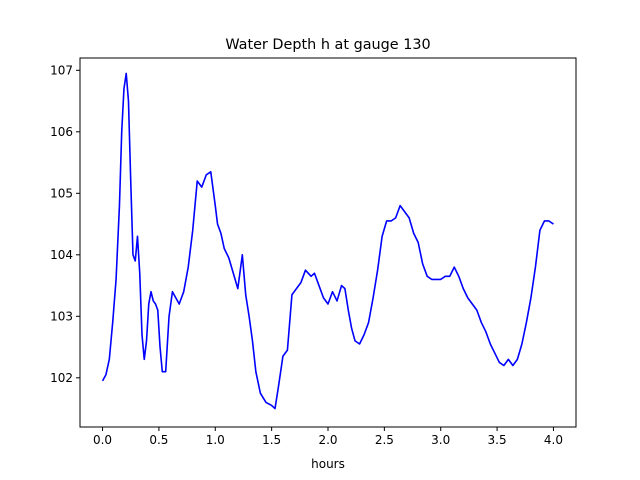 This screenshot has height=480, width=640. I want to click on y-tick-label: 105, so click(61, 193).